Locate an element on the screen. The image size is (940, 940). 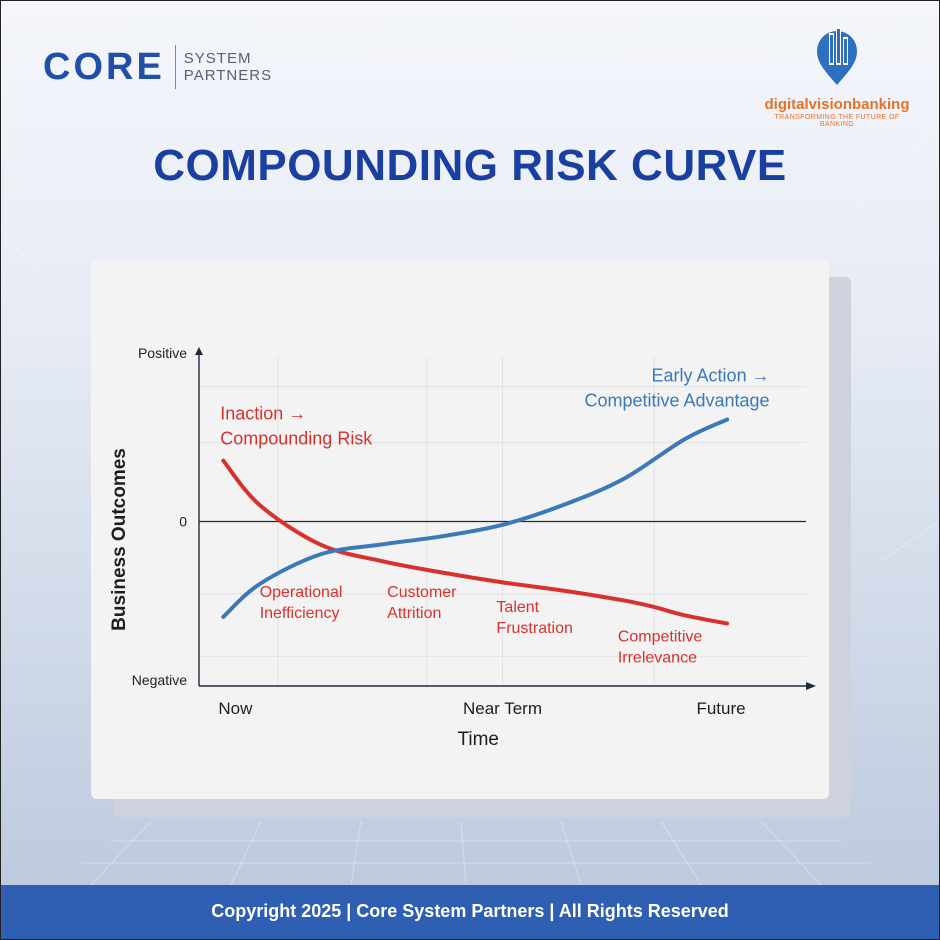
page-title: COMPOUNDING RISK CURVE is located at coordinates (470, 165).